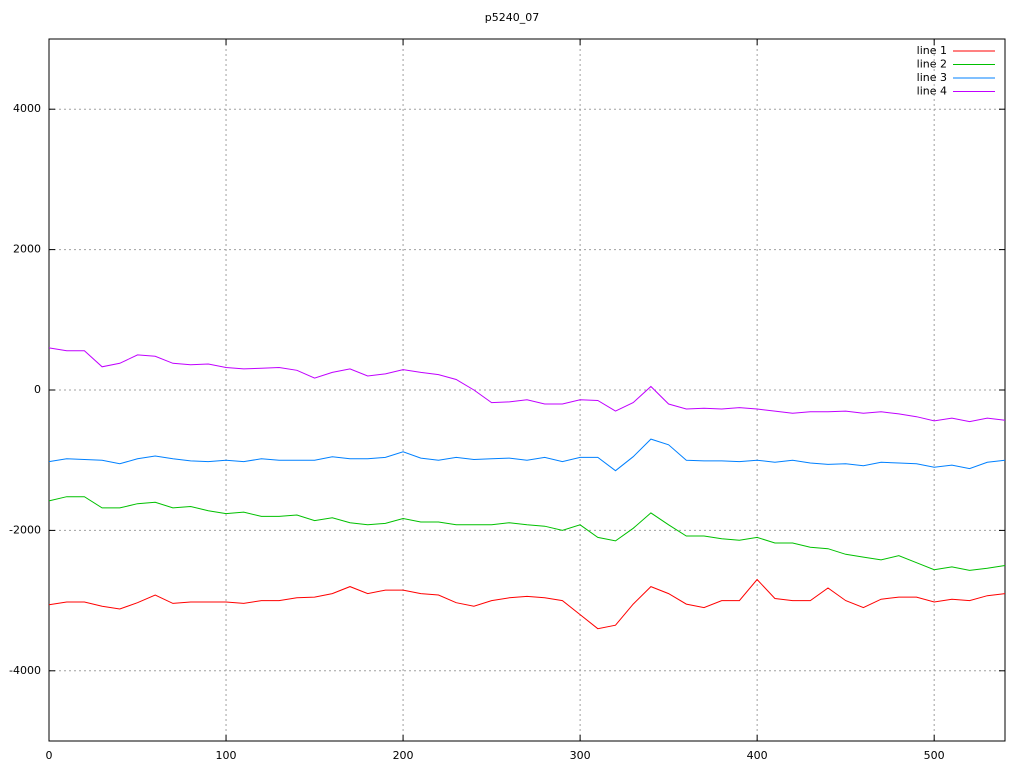 The image size is (1024, 768). What do you see at coordinates (934, 755) in the screenshot?
I see `x-tick-label: 500` at bounding box center [934, 755].